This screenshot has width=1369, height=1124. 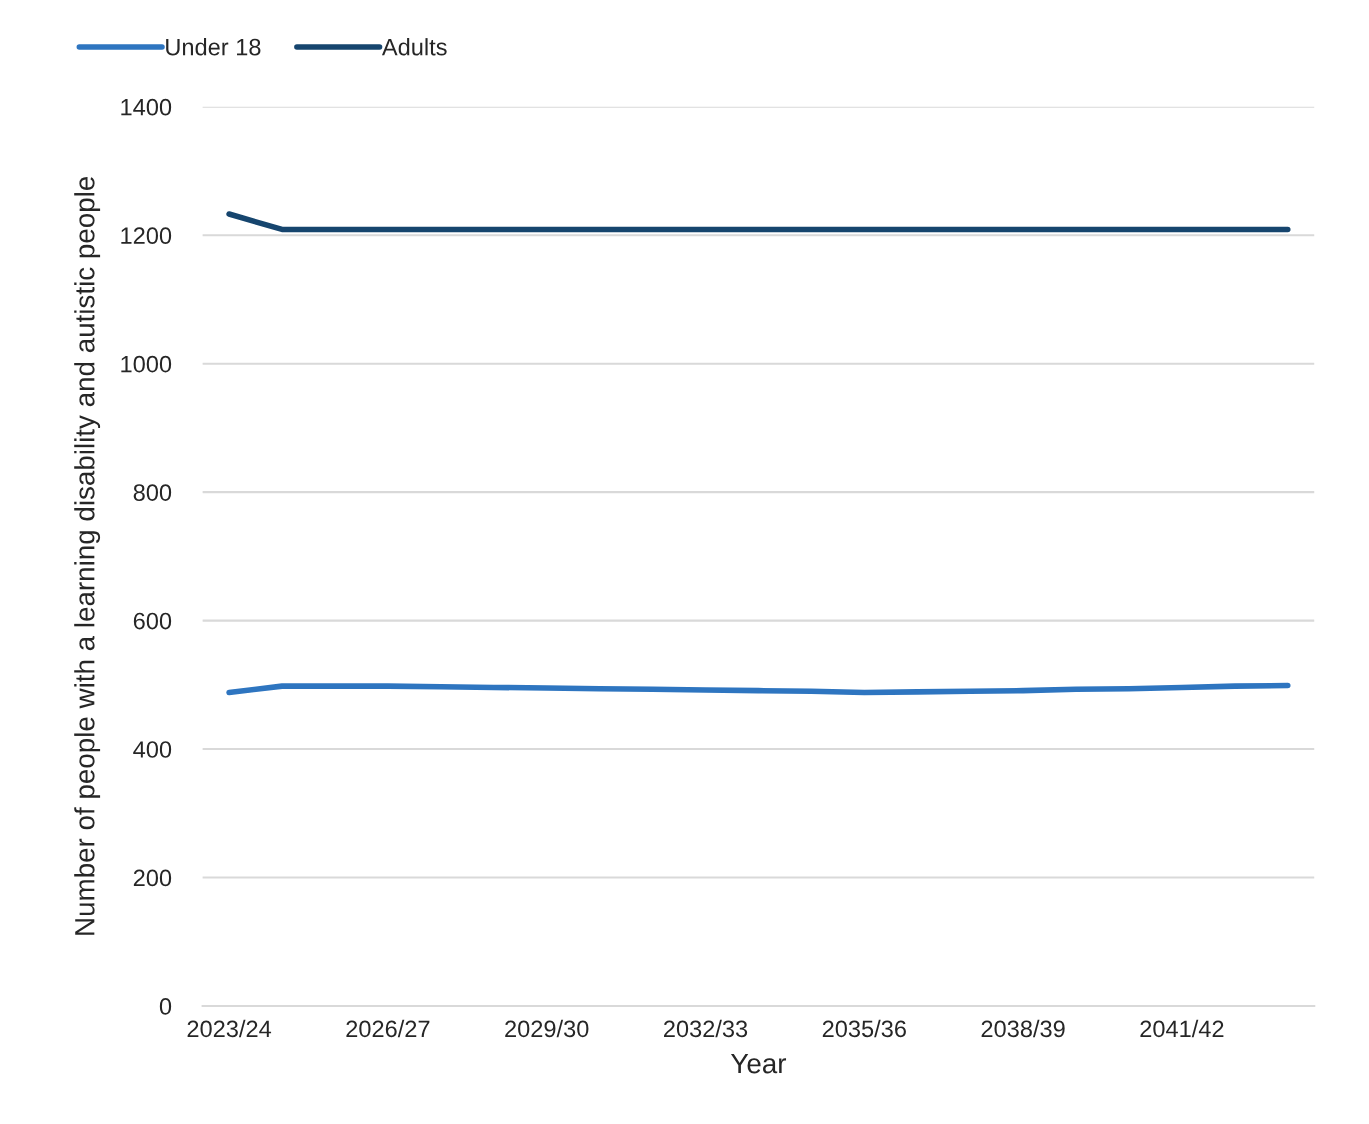 What do you see at coordinates (388, 1028) in the screenshot?
I see `x-tick-label: 2026/27` at bounding box center [388, 1028].